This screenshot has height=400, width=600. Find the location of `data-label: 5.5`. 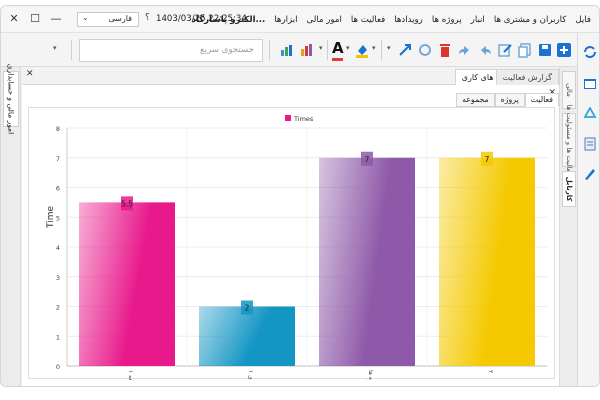

data-label: 5.5 is located at coordinates (127, 203).